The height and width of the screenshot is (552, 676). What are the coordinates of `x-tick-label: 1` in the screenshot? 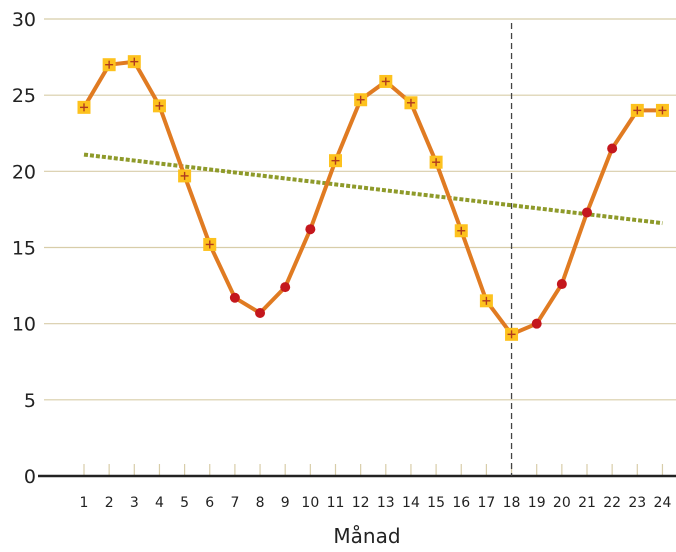 It's located at (84, 503).